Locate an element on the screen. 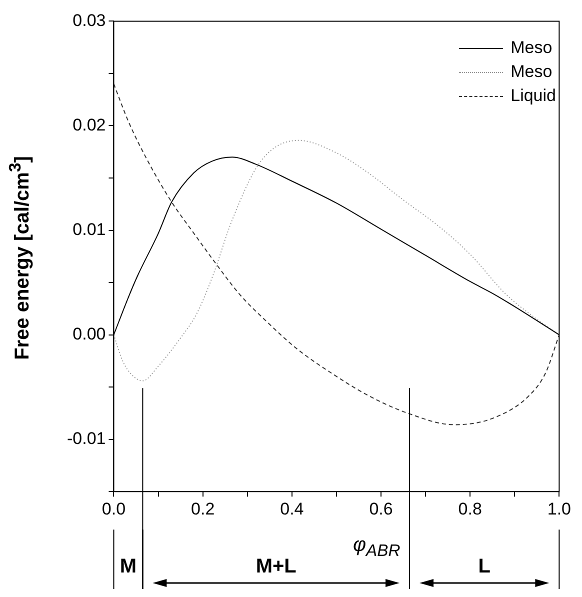  x-tick-label: 0.0 is located at coordinates (114, 508).